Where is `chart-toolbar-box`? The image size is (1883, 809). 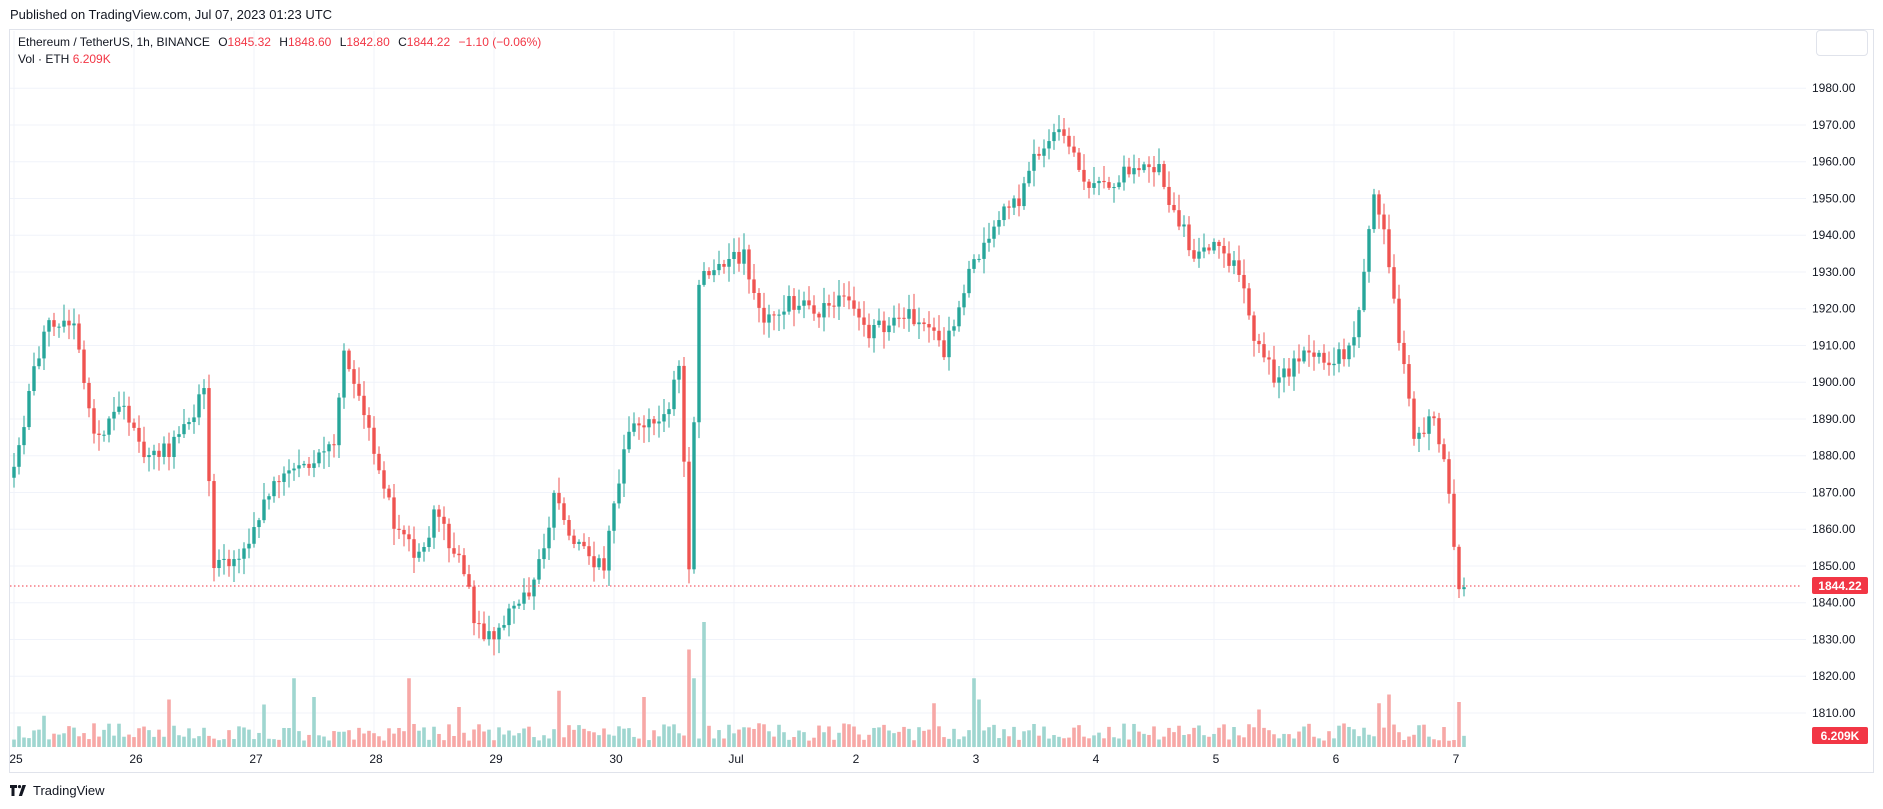
chart-toolbar-box is located at coordinates (1842, 43).